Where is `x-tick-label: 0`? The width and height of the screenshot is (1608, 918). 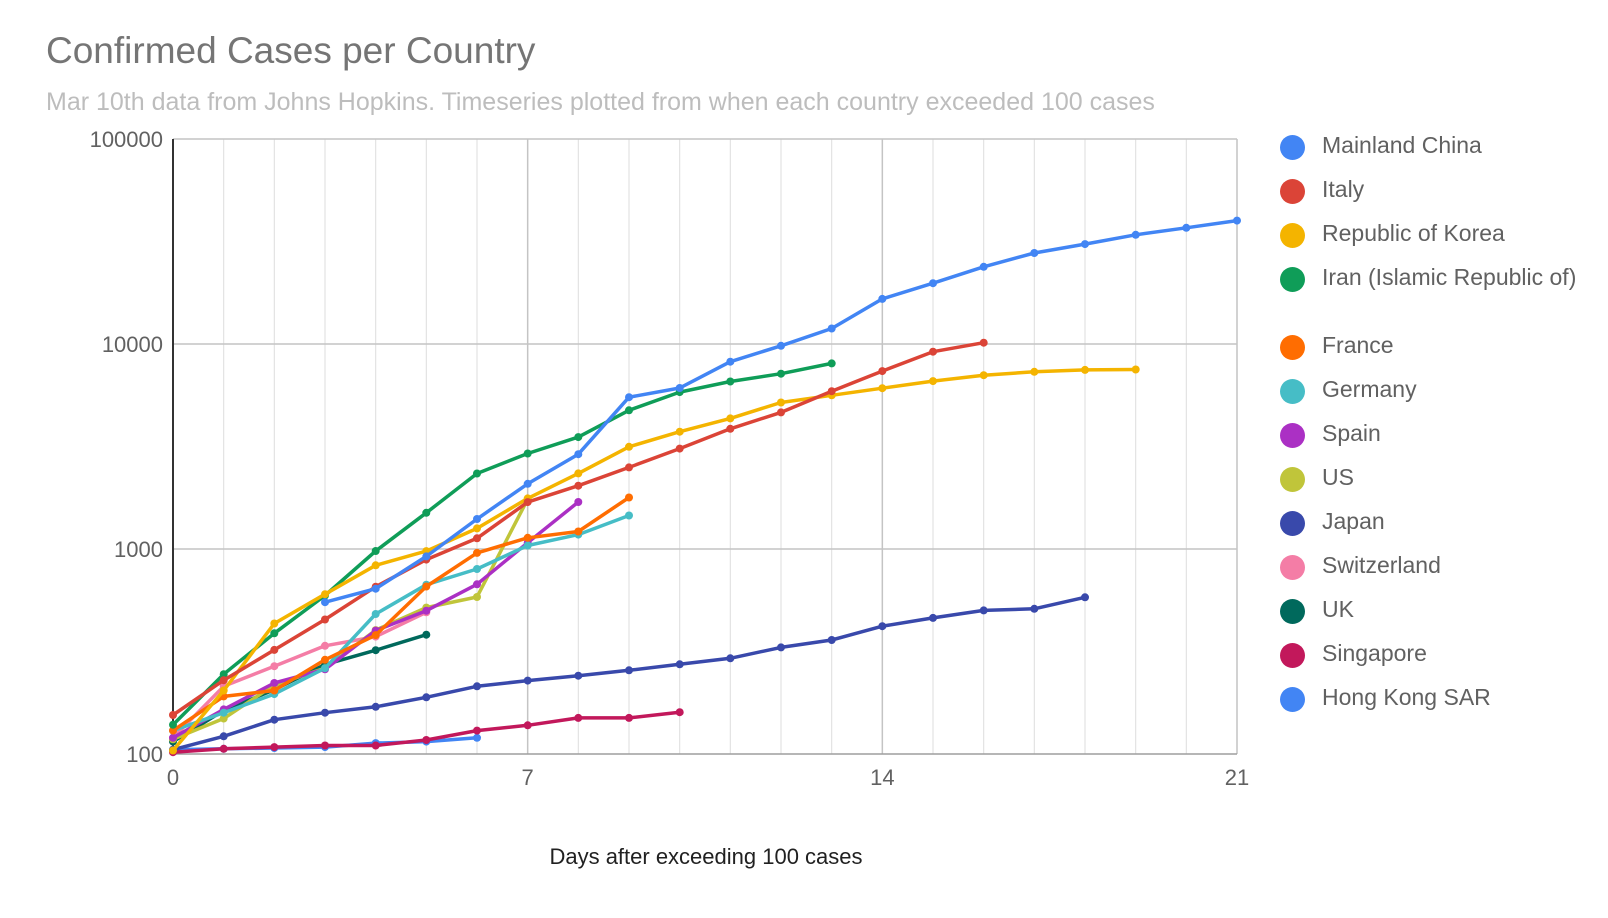
x-tick-label: 0 is located at coordinates (173, 777).